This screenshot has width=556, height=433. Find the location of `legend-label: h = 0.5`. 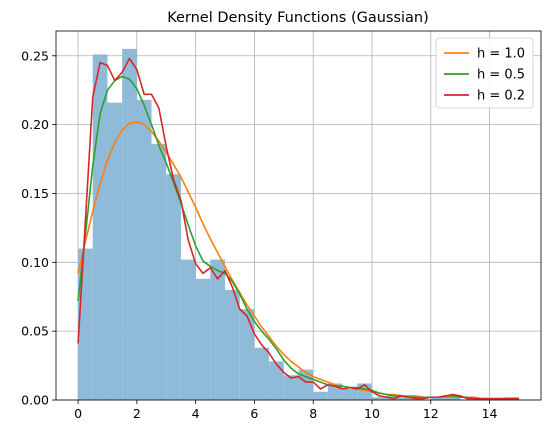

legend-label: h = 0.5 is located at coordinates (501, 75).